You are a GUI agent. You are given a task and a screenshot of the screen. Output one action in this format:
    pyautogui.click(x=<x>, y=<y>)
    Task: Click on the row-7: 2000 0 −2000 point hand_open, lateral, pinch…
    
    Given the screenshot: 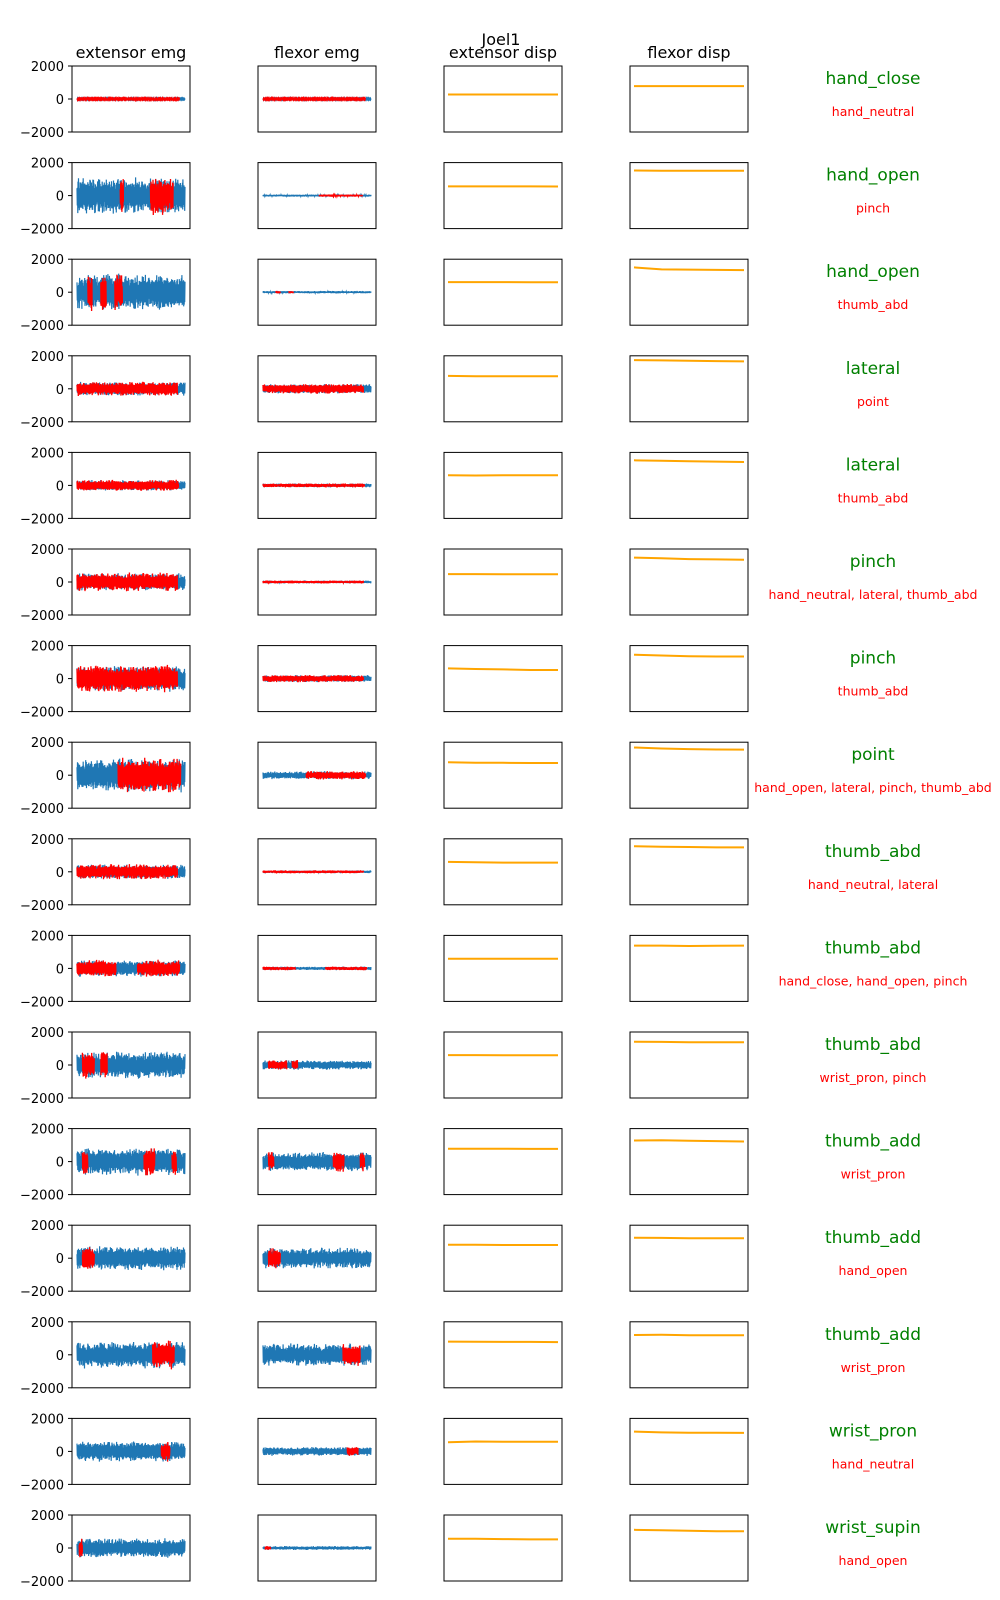 What is the action you would take?
    pyautogui.click(x=506, y=776)
    